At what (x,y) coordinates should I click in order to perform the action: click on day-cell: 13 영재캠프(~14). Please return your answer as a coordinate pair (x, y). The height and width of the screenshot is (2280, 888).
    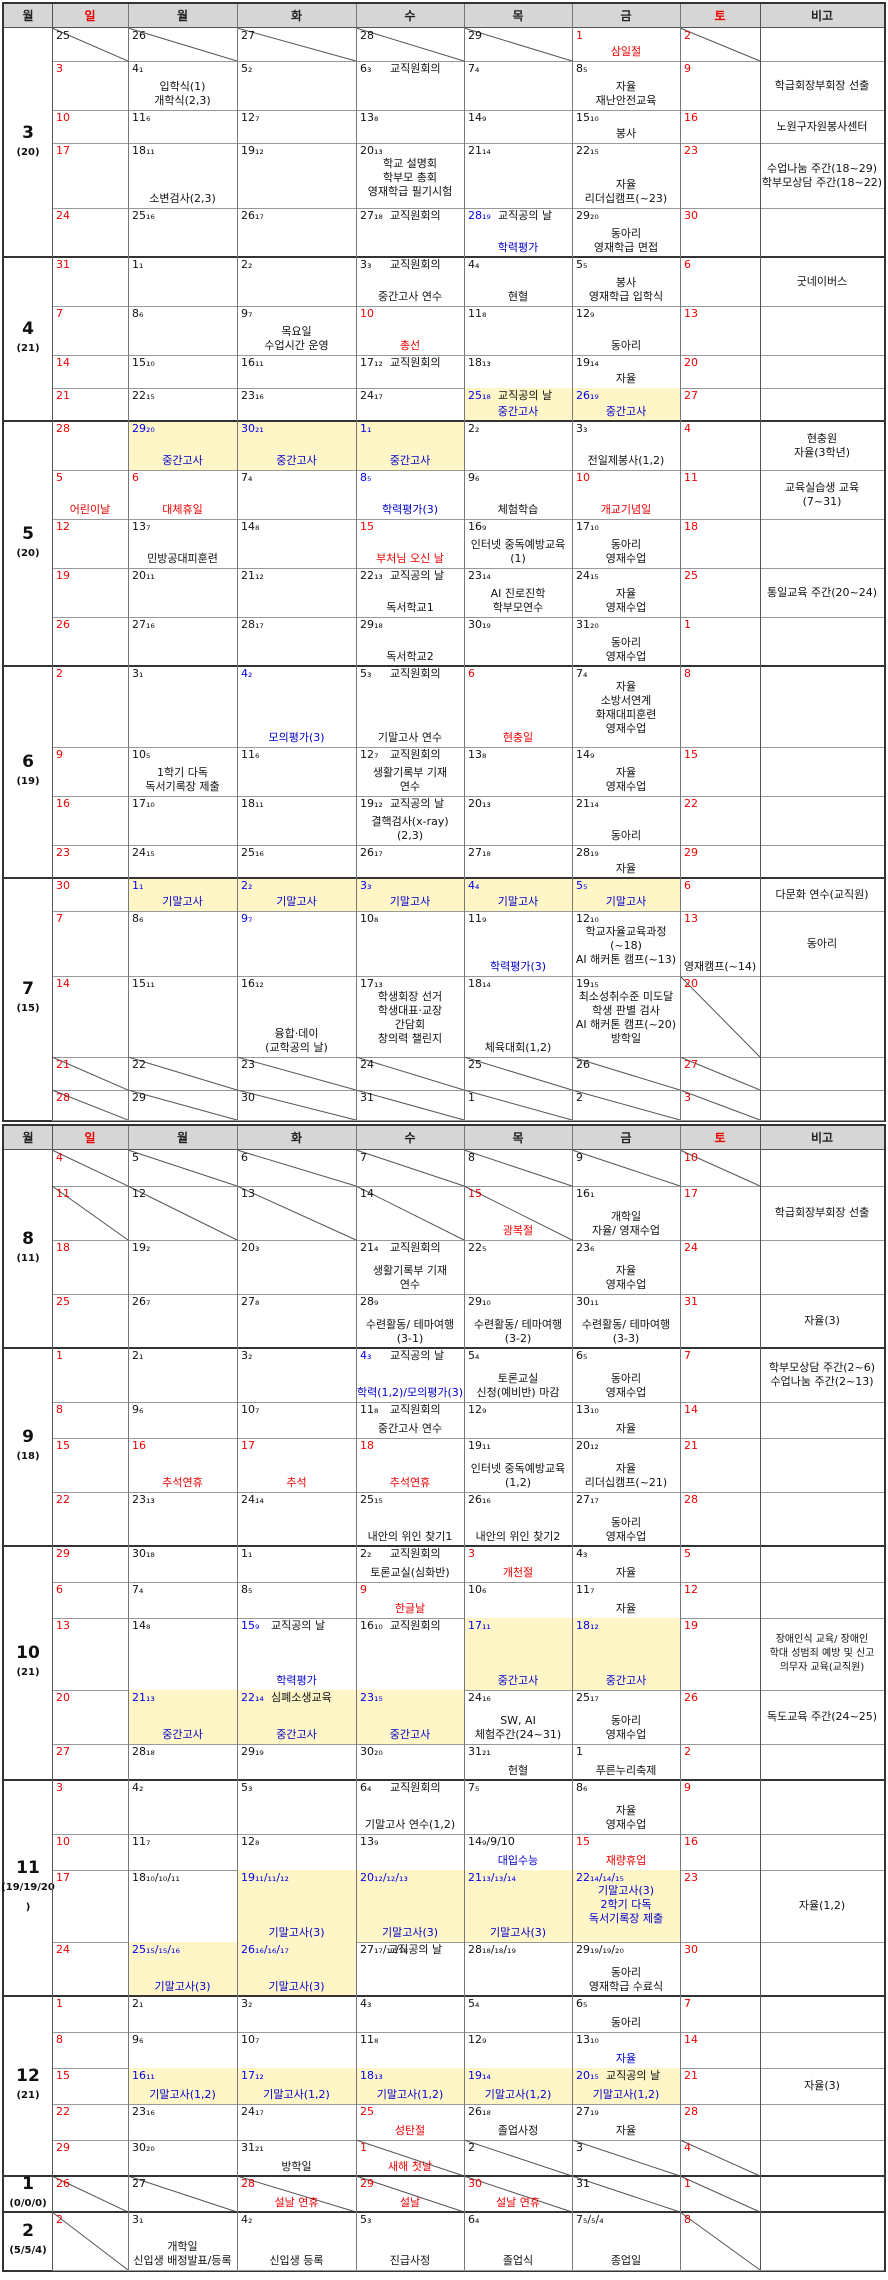
    Looking at the image, I should click on (720, 943).